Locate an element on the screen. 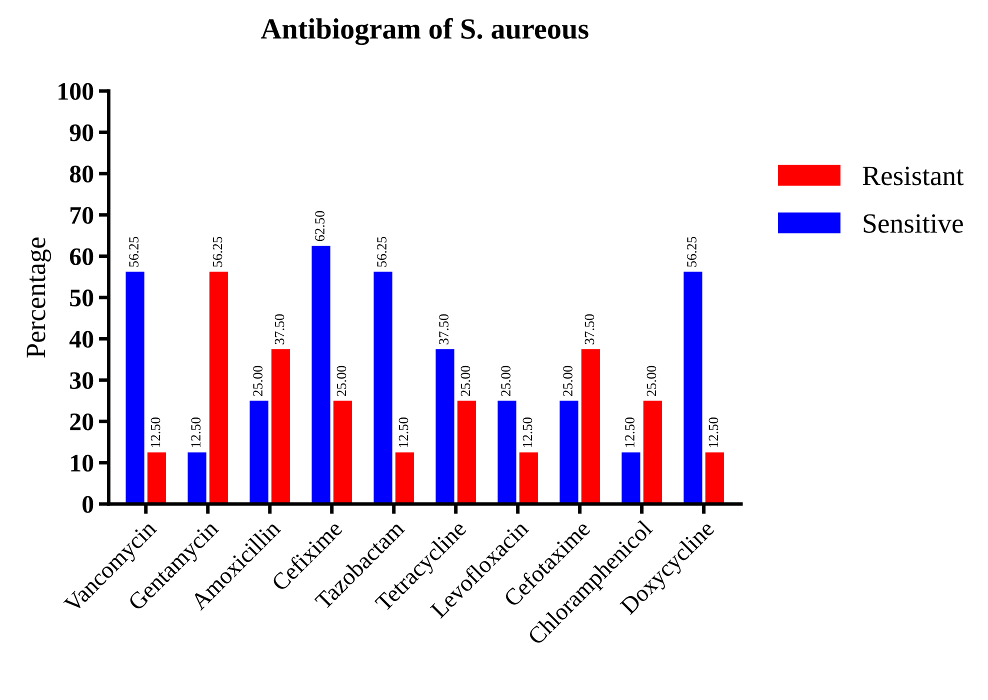 The height and width of the screenshot is (700, 988). y-tick-label: 70 is located at coordinates (82, 215).